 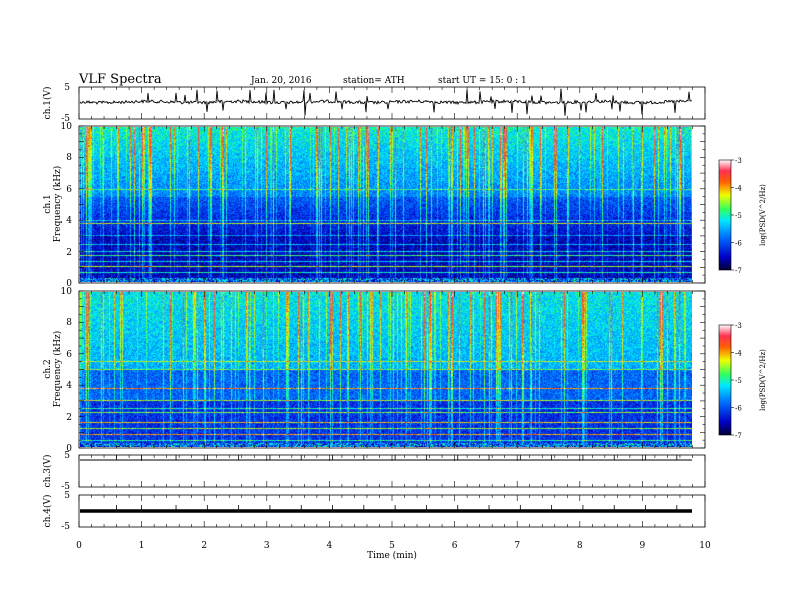 I want to click on ch2-ytick-8: 8, so click(x=69, y=323).